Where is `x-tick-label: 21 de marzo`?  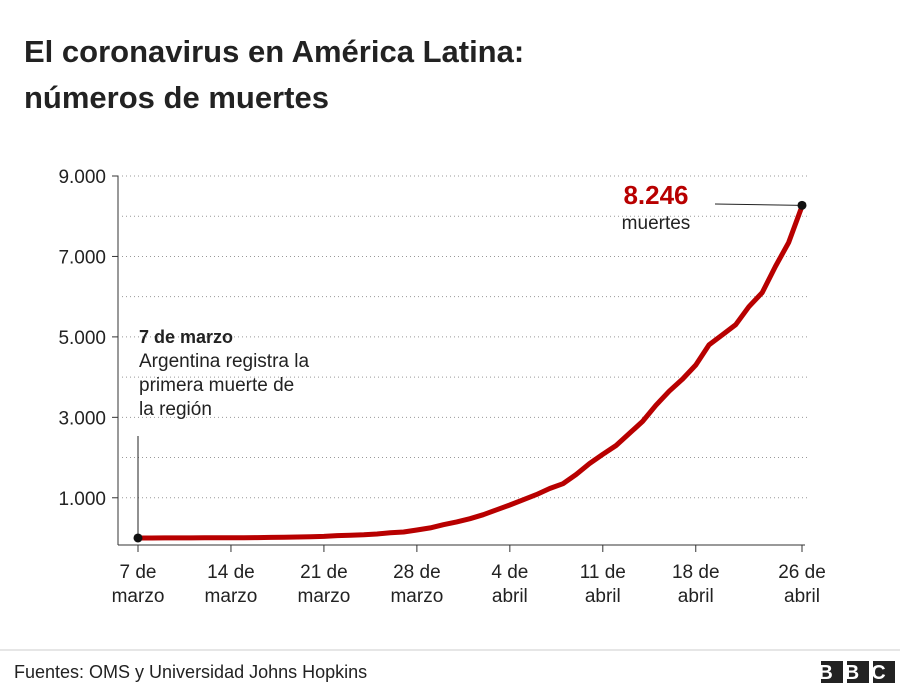
x-tick-label: 21 de marzo is located at coordinates (324, 584).